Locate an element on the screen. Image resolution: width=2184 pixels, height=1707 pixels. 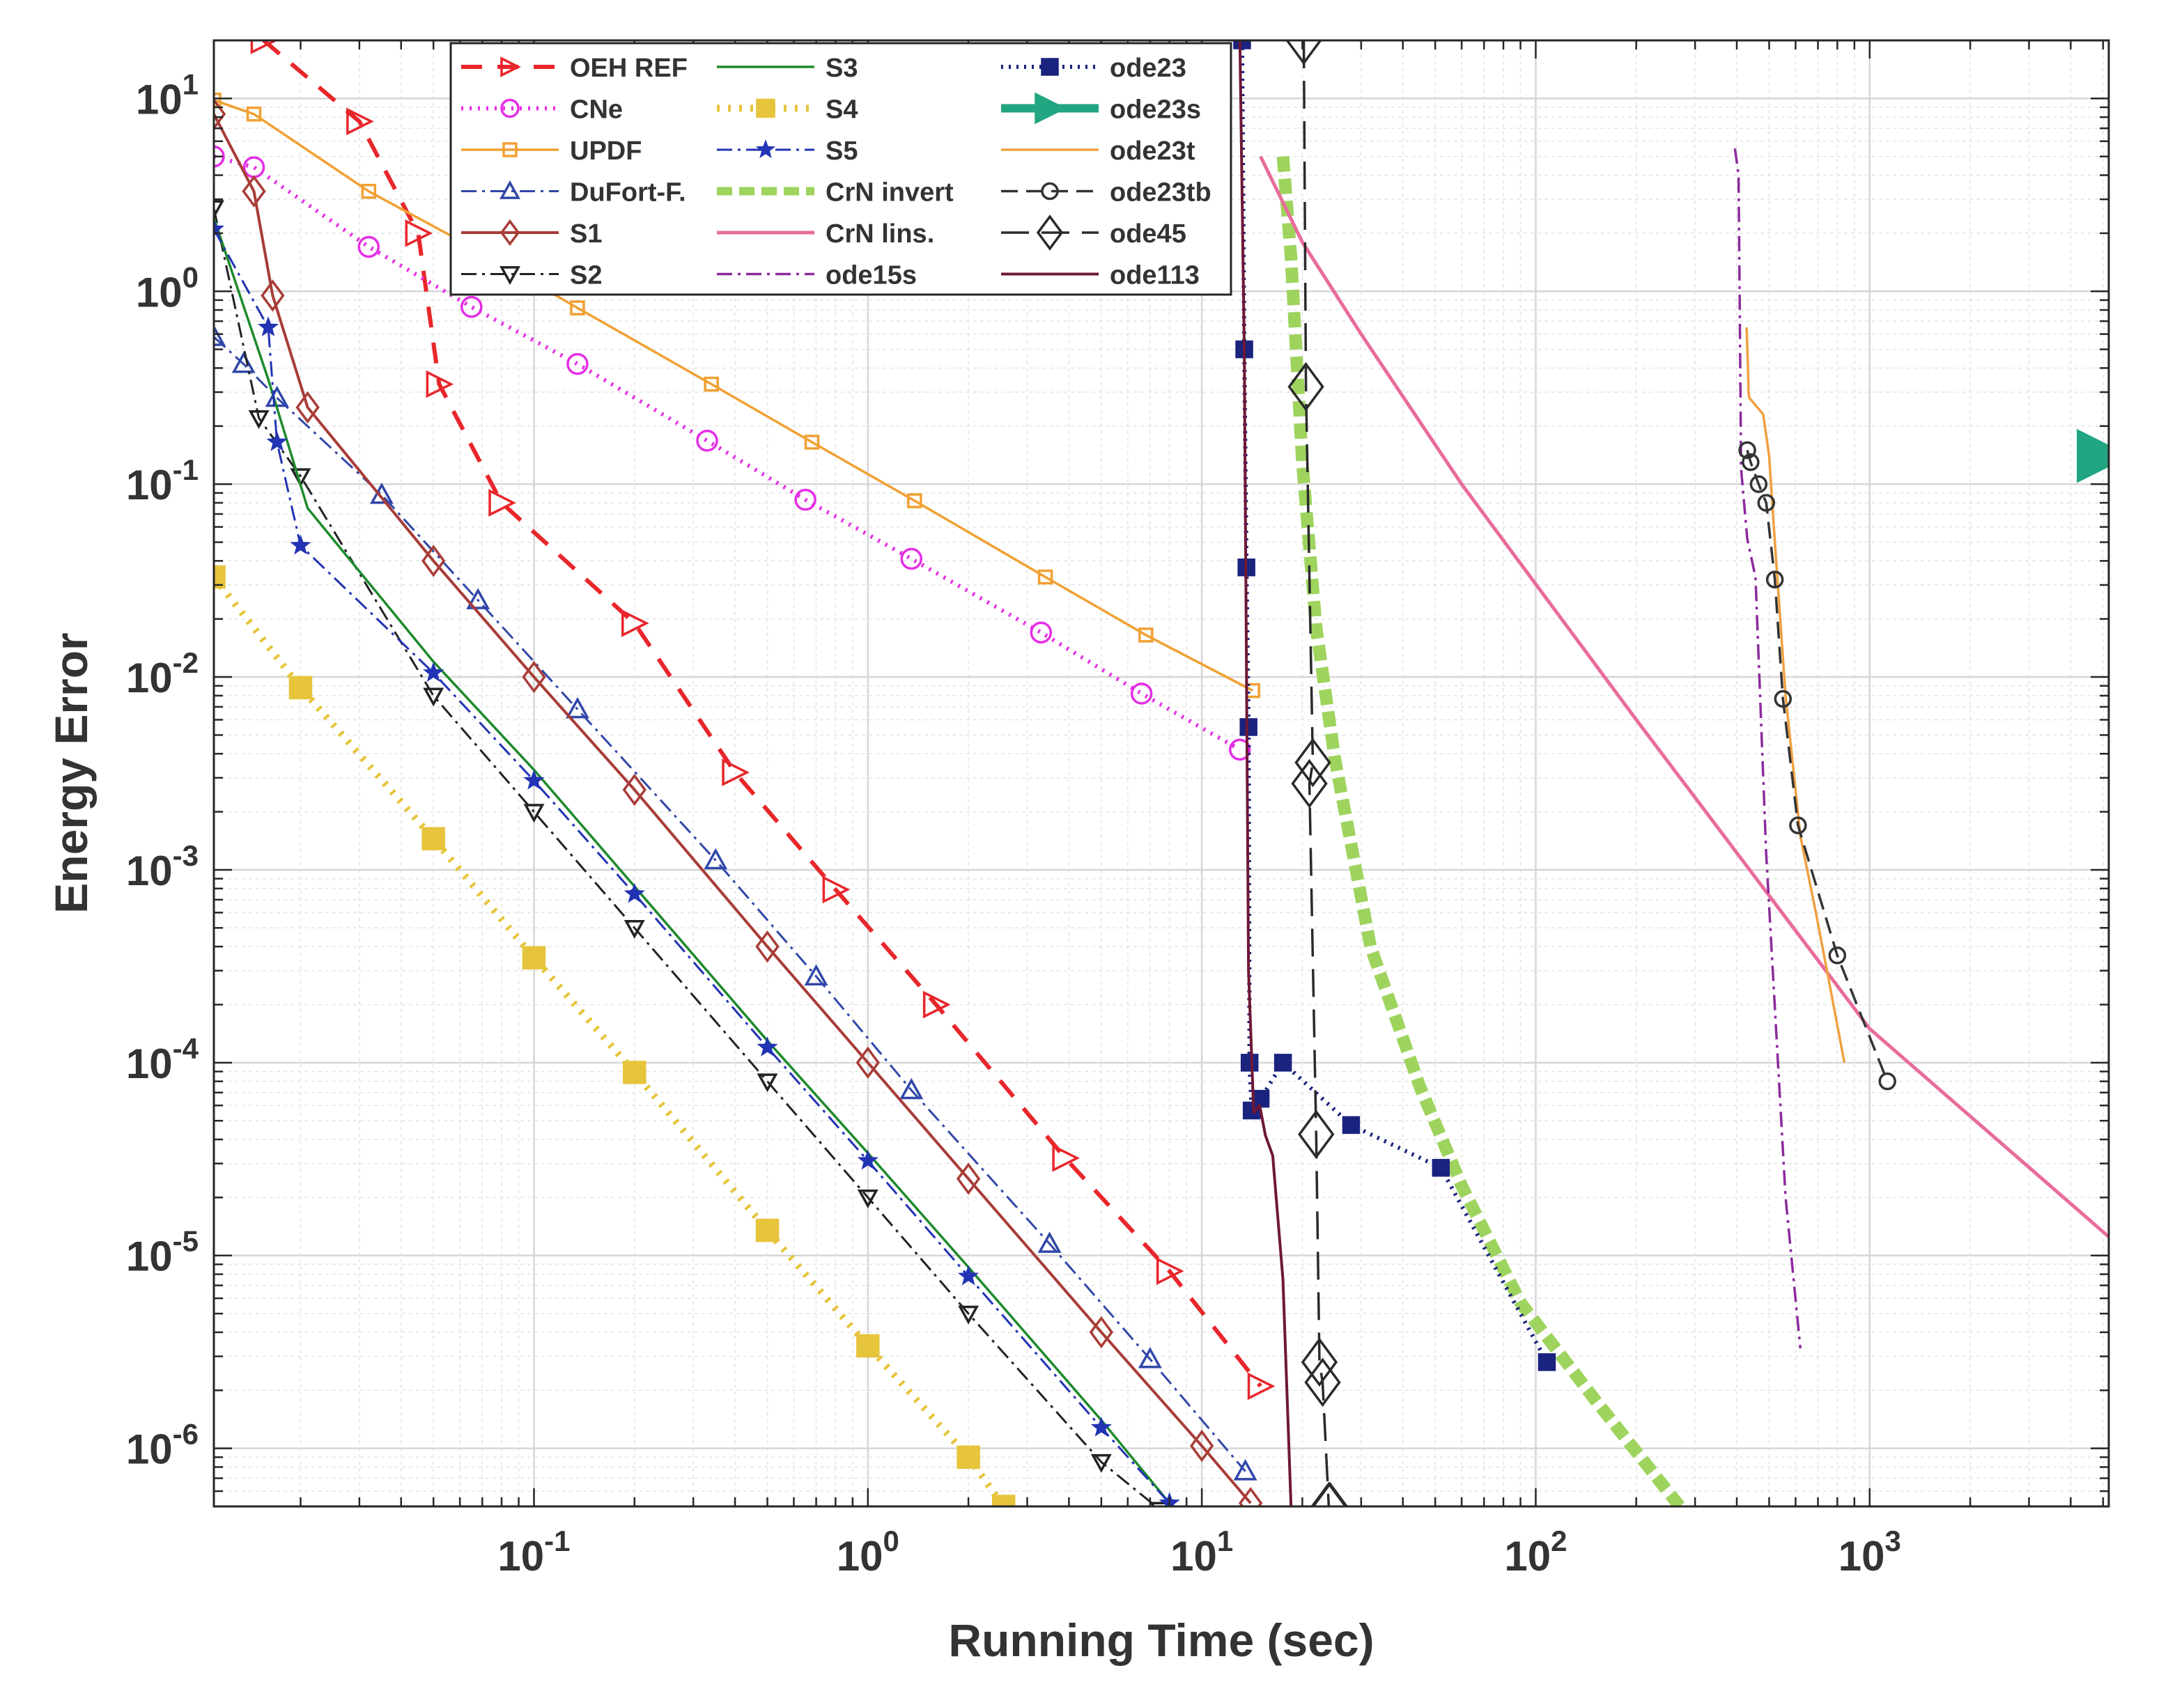
legend-marker-dufort-f is located at coordinates (510, 189).